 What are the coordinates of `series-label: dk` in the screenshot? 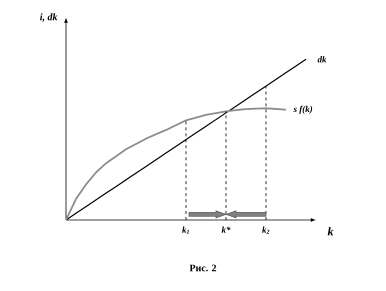 It's located at (322, 59).